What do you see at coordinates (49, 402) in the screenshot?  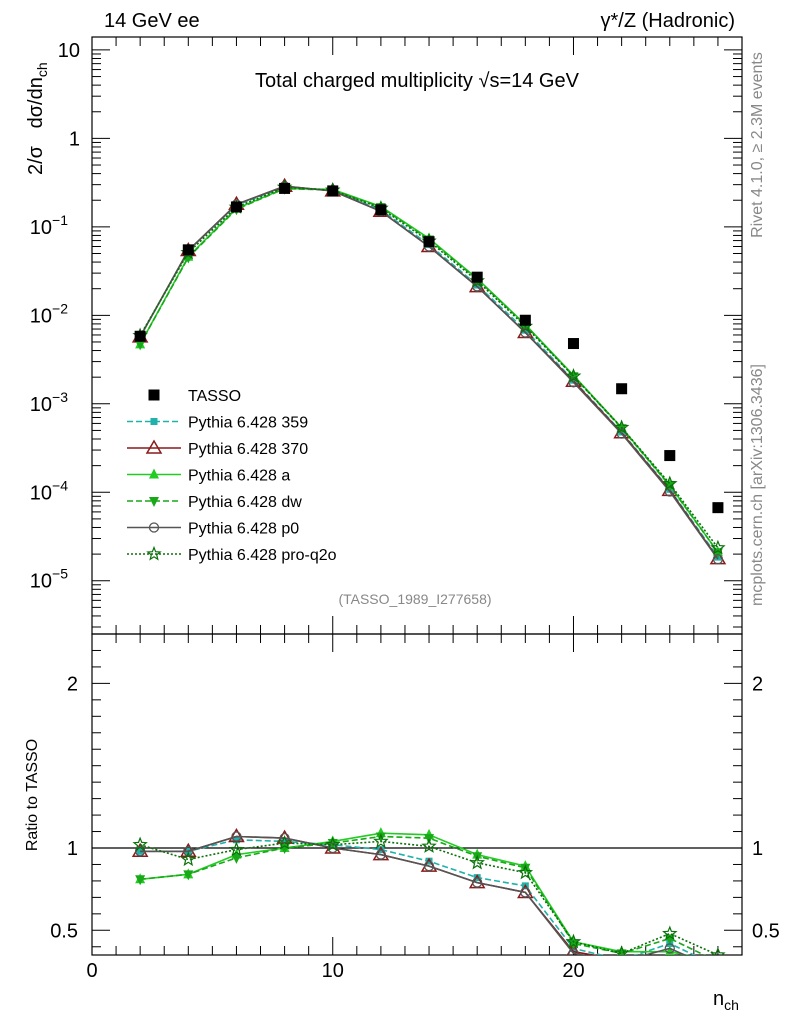 I see `y-tick-label: 10⁻³` at bounding box center [49, 402].